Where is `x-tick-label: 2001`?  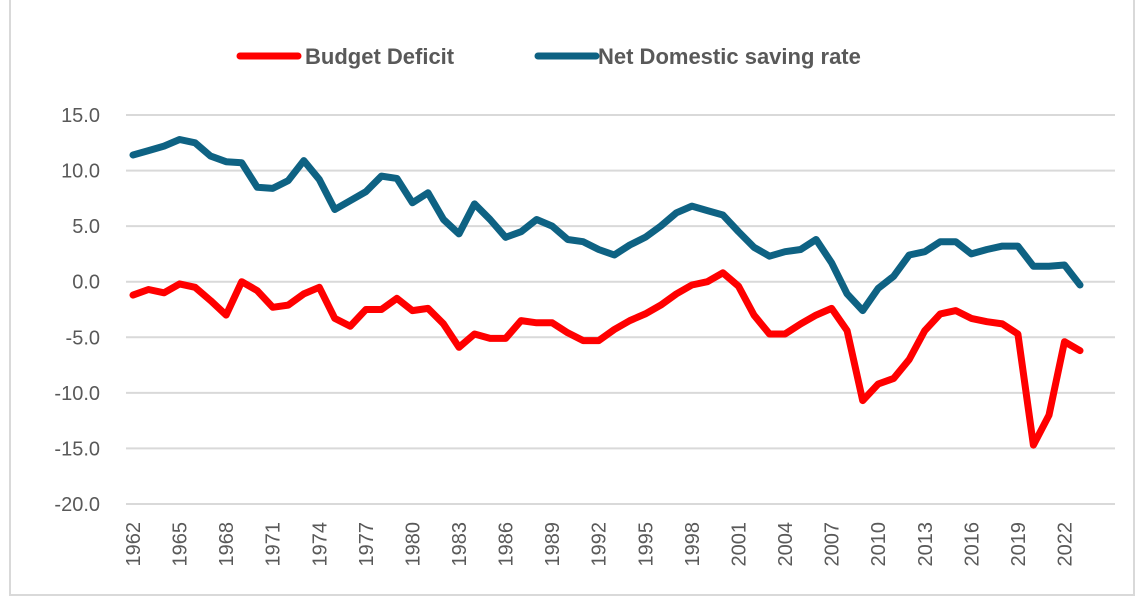
x-tick-label: 2001 is located at coordinates (739, 544).